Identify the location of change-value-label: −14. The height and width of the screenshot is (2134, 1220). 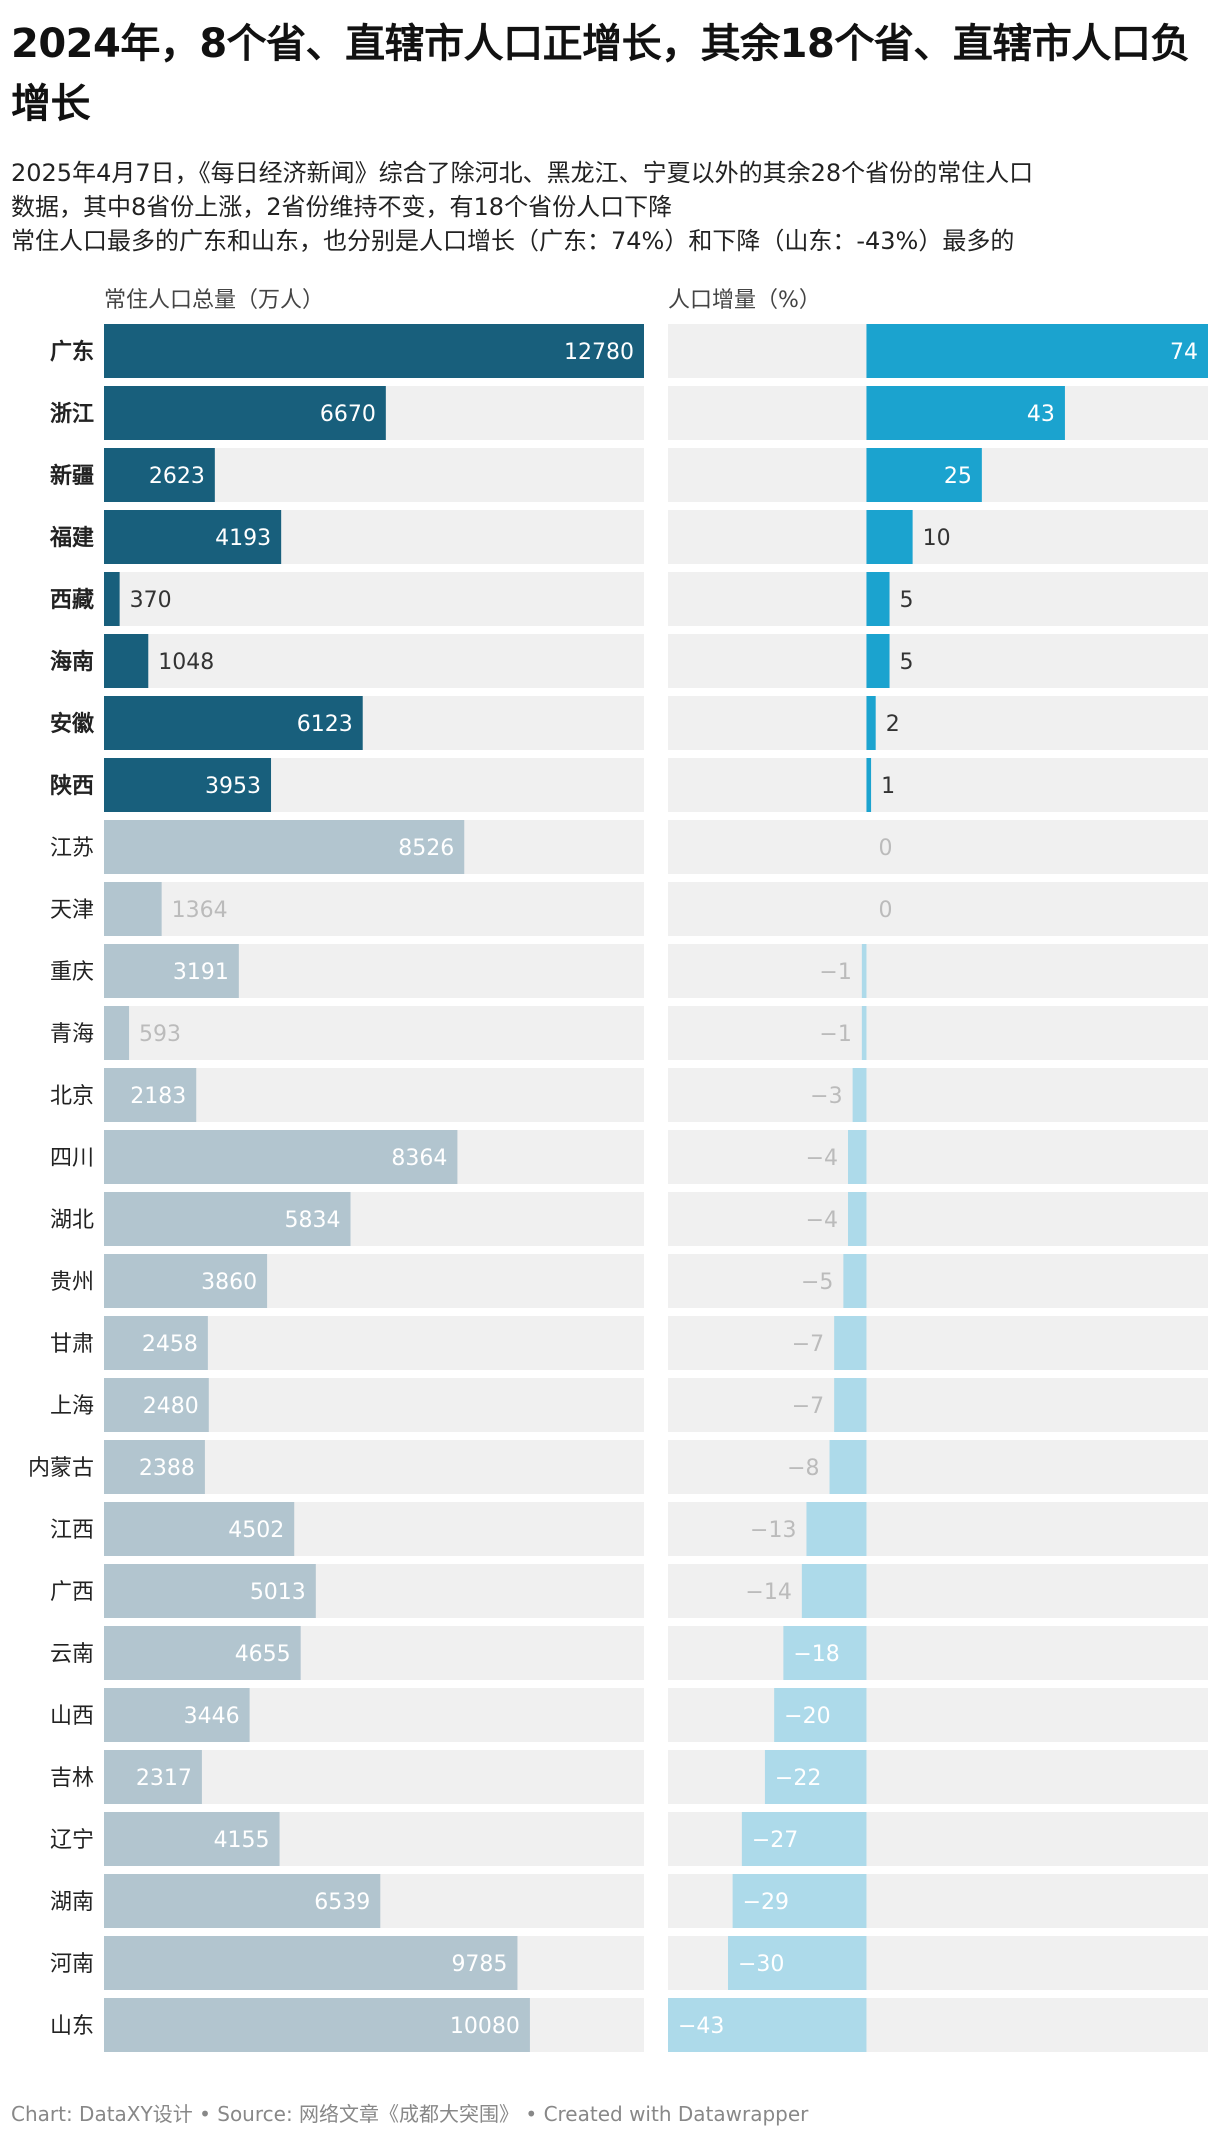
(768, 1592).